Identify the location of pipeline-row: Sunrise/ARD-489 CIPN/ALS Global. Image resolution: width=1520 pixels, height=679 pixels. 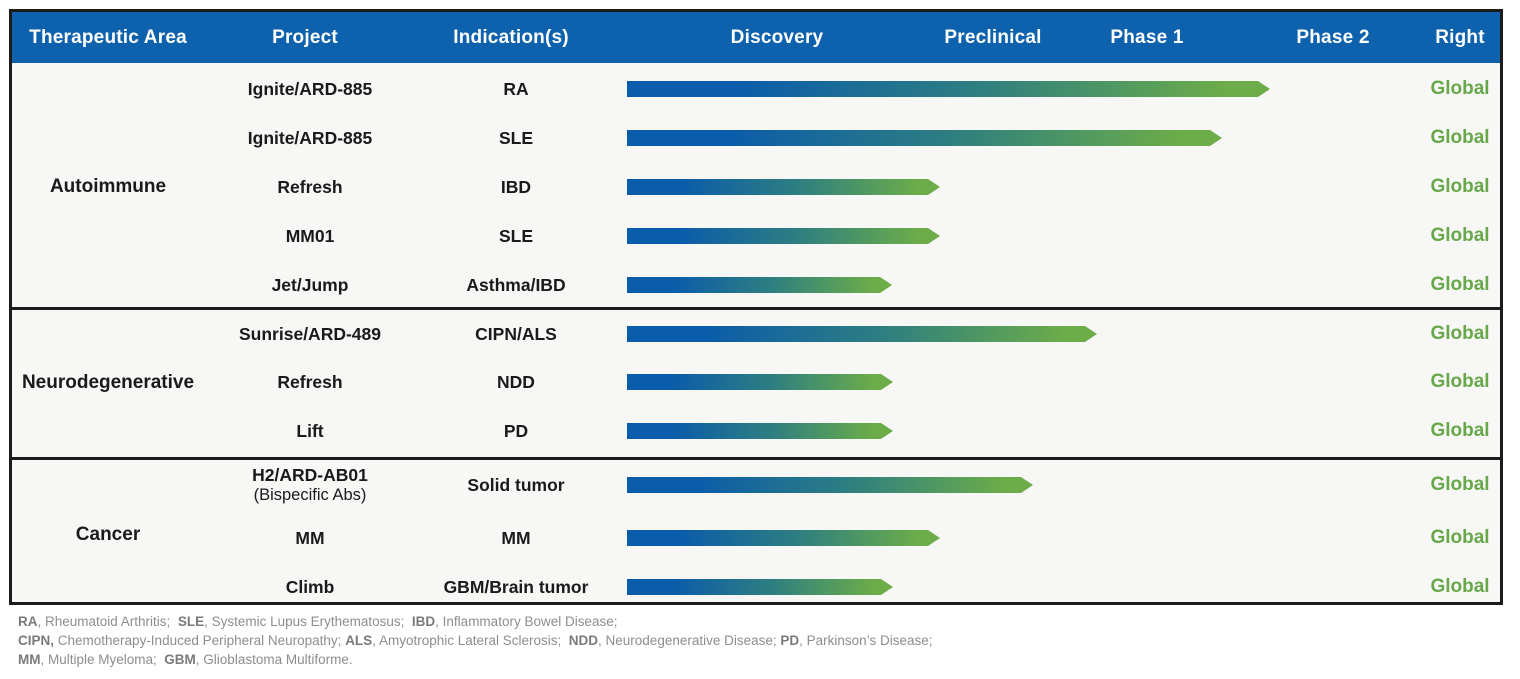
(756, 334).